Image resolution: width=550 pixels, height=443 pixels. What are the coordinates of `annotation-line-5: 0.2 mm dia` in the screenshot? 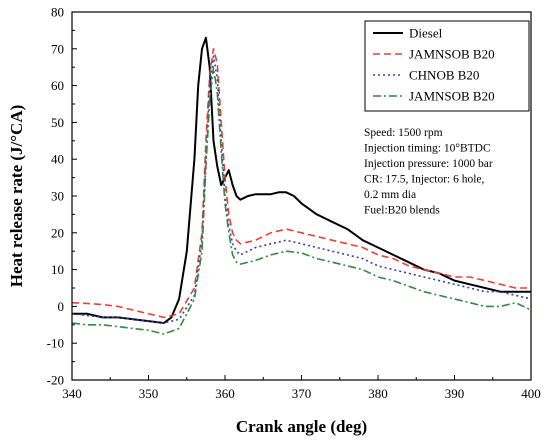 It's located at (390, 195).